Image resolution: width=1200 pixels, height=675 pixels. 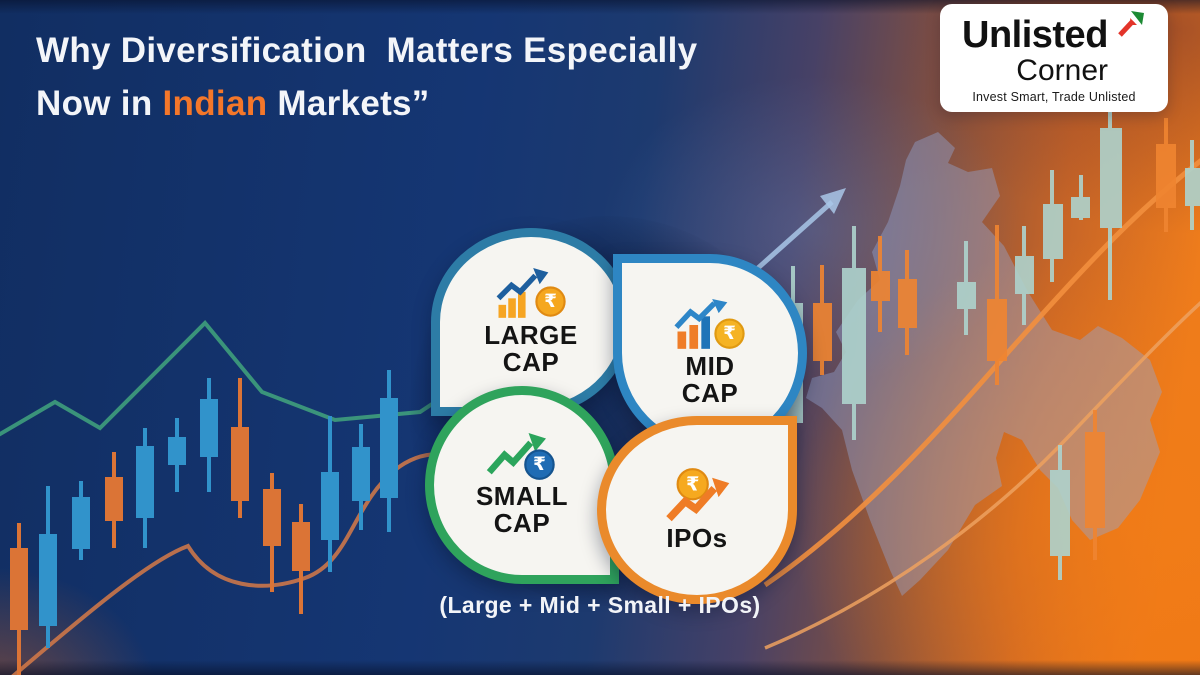 What do you see at coordinates (204, 522) in the screenshot?
I see `left-candlestick-chart` at bounding box center [204, 522].